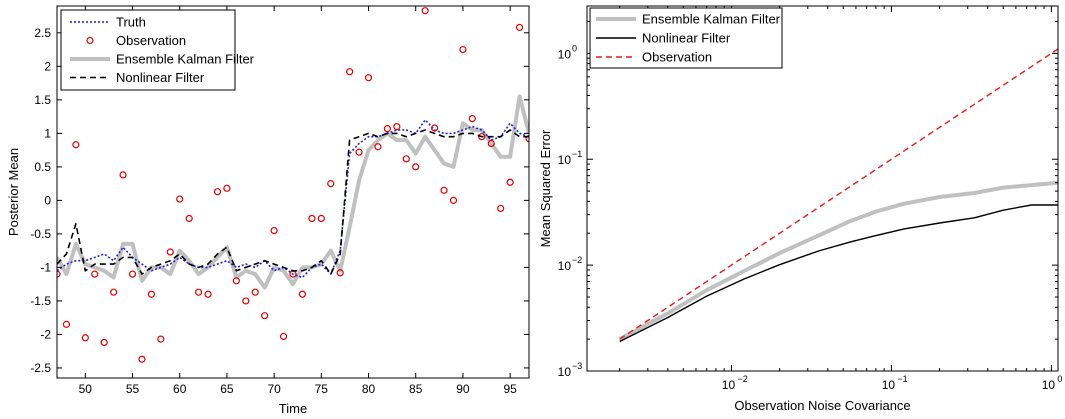  Describe the element at coordinates (40, 234) in the screenshot. I see `y-tick-label: -0.5` at that location.